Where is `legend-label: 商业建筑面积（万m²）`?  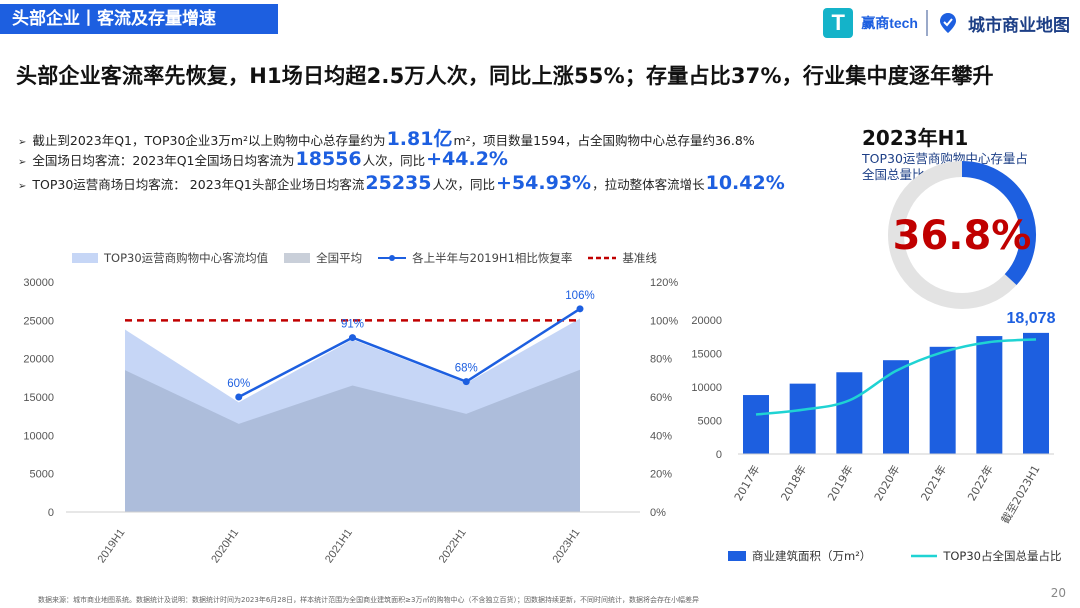
legend-label: 商业建筑面积（万m²） is located at coordinates (812, 556).